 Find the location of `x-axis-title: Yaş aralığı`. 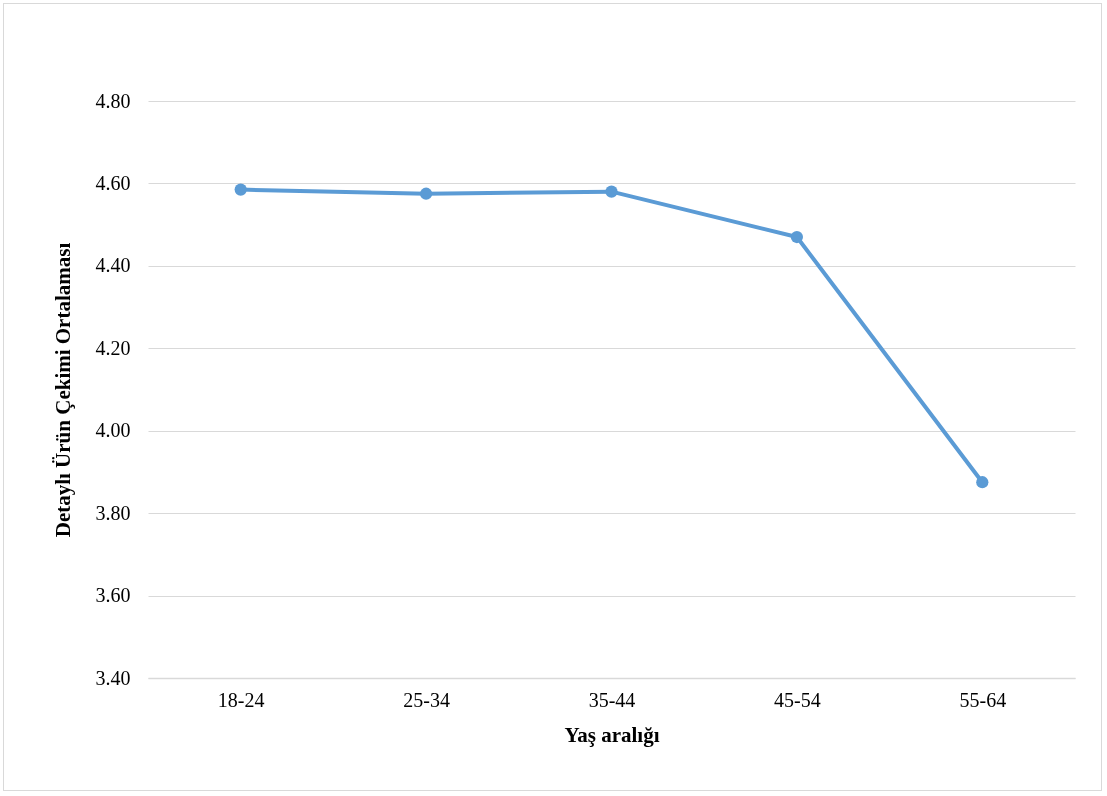

x-axis-title: Yaş aralığı is located at coordinates (612, 734).